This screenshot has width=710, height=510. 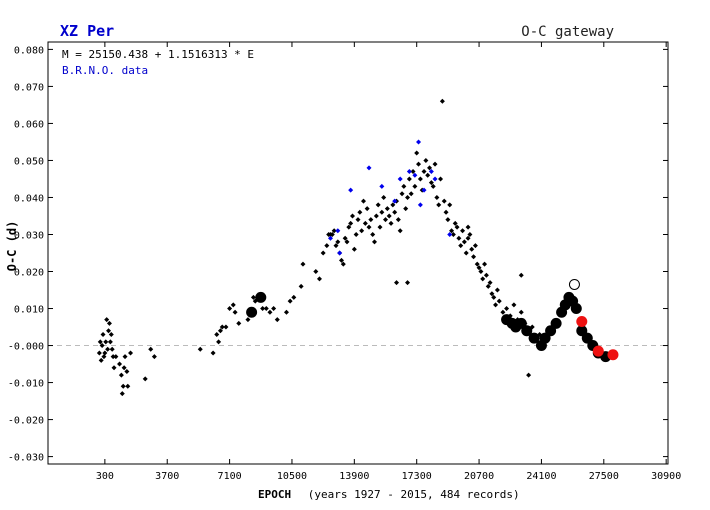 What do you see at coordinates (26, 458) in the screenshot?
I see `y-tick-label: -0.030` at bounding box center [26, 458].